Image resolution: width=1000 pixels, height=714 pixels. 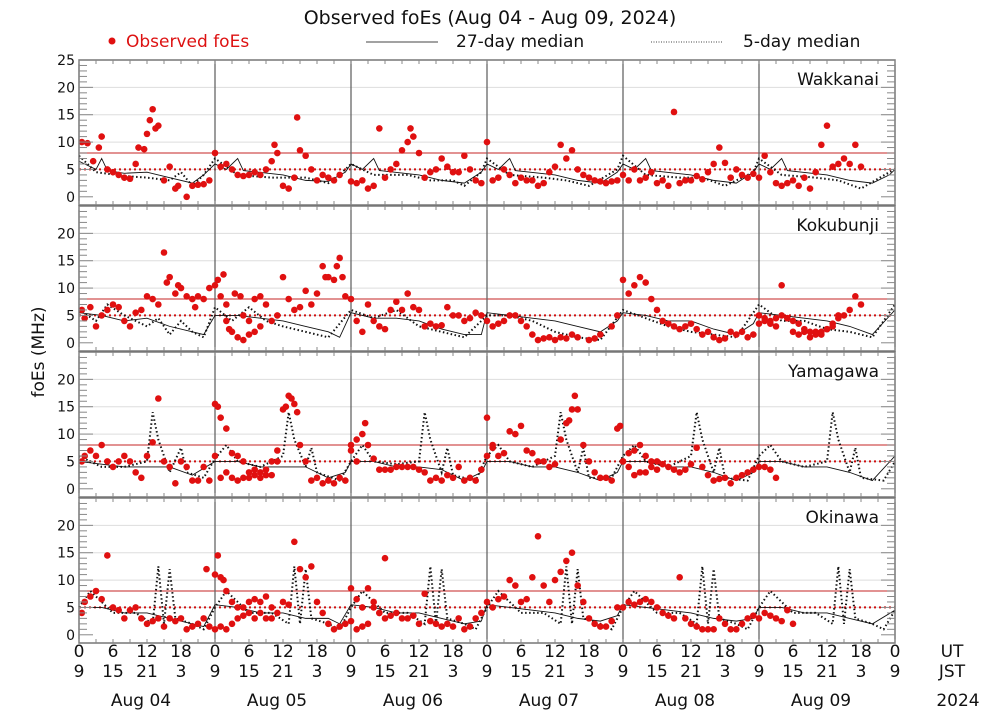 What do you see at coordinates (70, 490) in the screenshot?
I see `y-tick-label: 0` at bounding box center [70, 490].